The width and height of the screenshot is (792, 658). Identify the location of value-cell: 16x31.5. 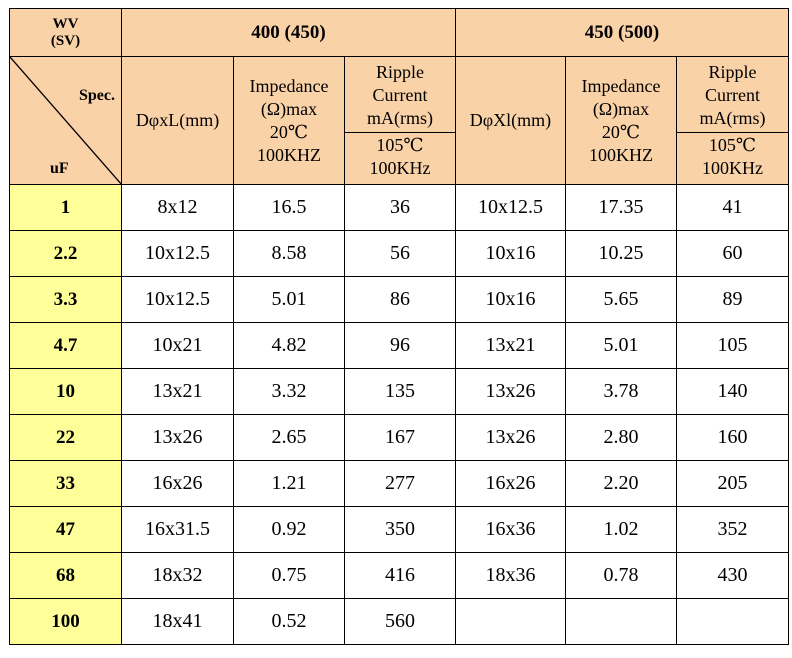
(177, 529).